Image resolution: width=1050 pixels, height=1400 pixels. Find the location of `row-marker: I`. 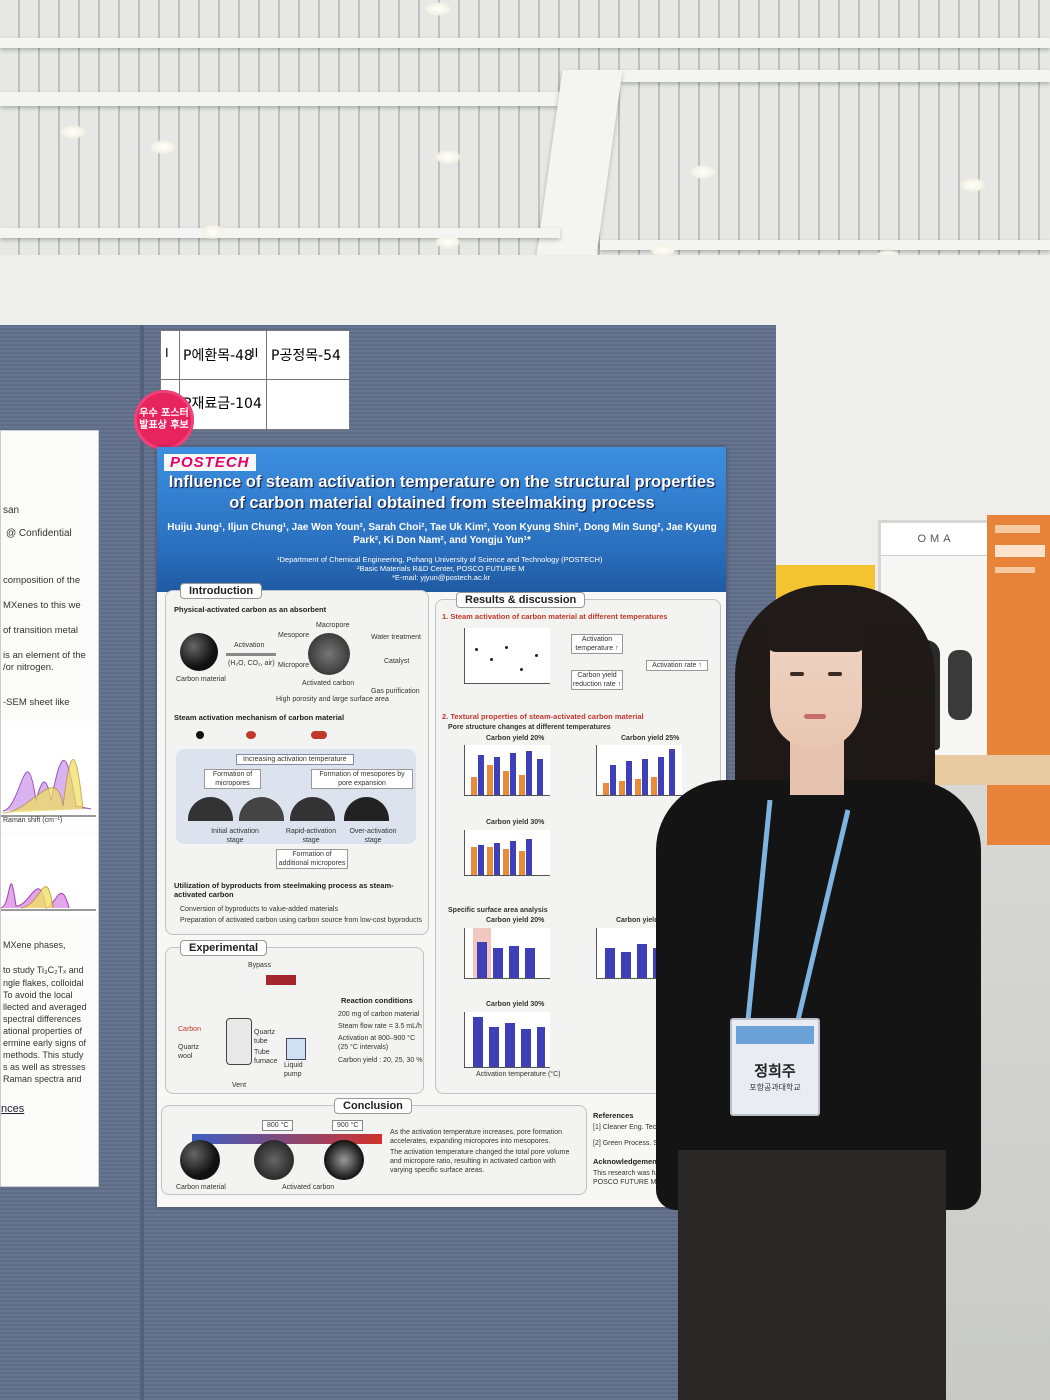

row-marker: I is located at coordinates (167, 352).